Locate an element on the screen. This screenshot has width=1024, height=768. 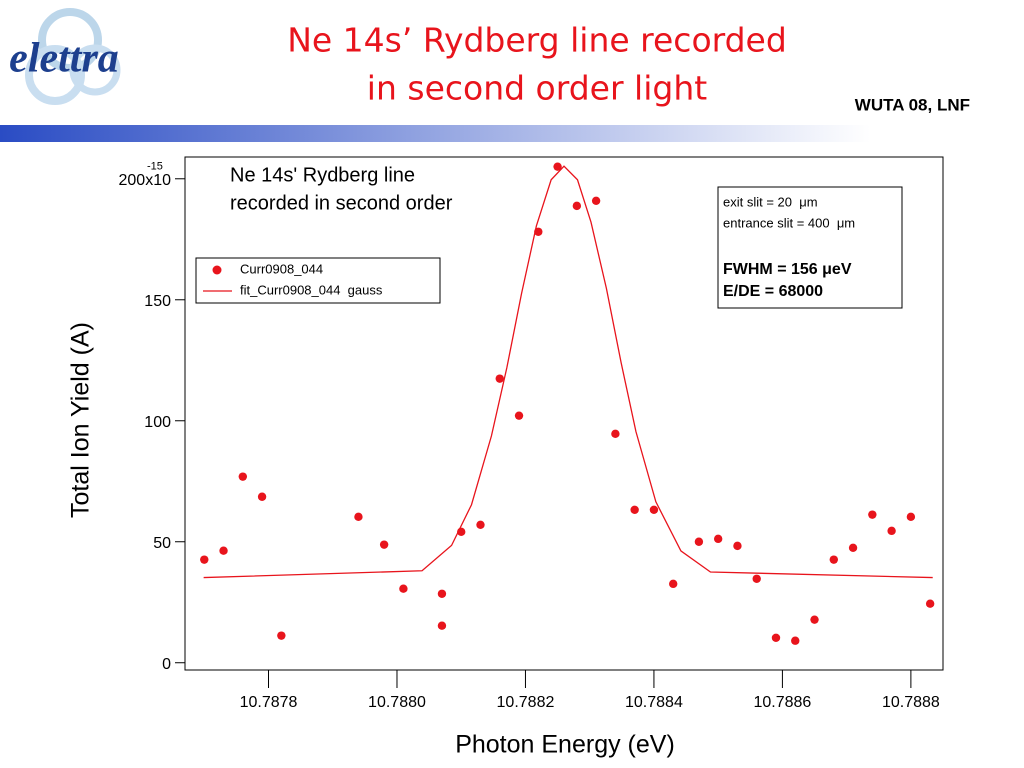
annotation: Ne 14s' Rydberg line is located at coordinates (322, 175).